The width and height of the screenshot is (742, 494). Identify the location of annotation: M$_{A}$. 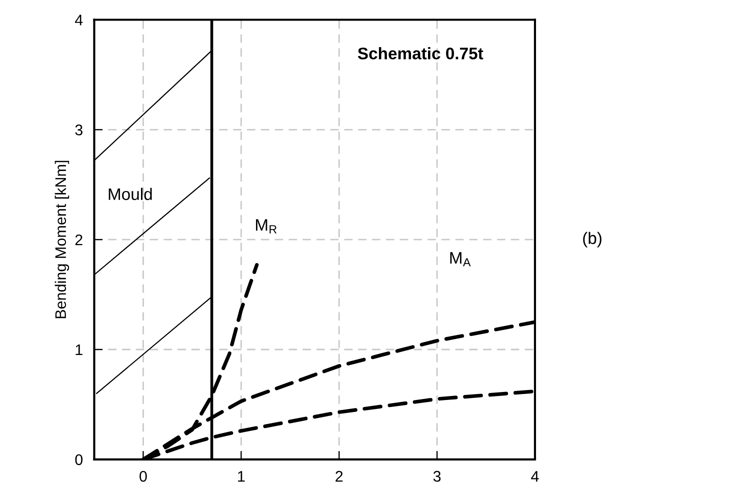
(460, 259).